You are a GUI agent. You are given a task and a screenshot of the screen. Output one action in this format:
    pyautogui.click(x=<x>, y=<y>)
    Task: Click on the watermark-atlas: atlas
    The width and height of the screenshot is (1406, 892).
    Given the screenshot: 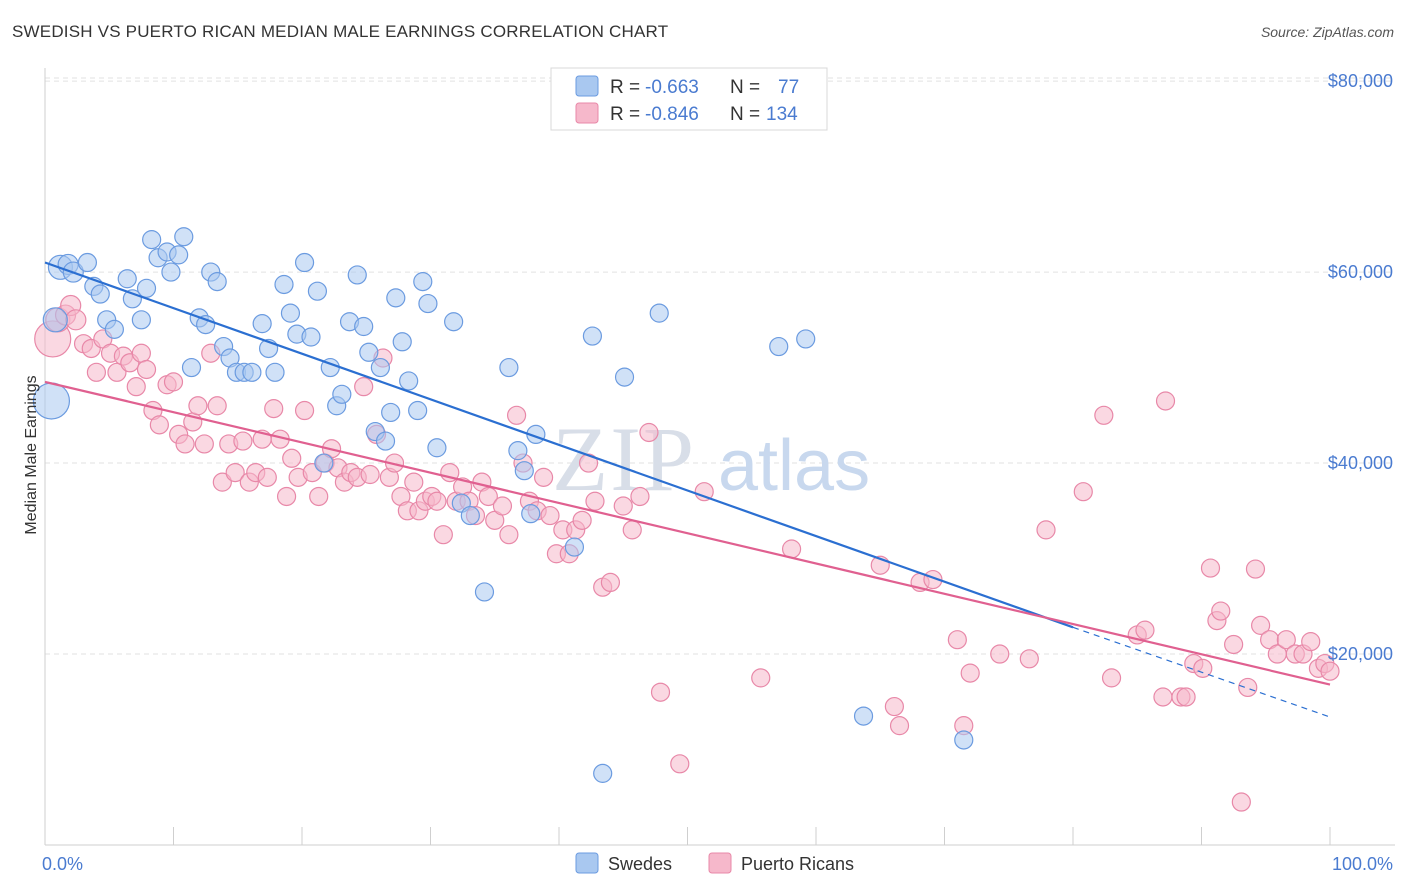 What is the action you would take?
    pyautogui.click(x=794, y=466)
    